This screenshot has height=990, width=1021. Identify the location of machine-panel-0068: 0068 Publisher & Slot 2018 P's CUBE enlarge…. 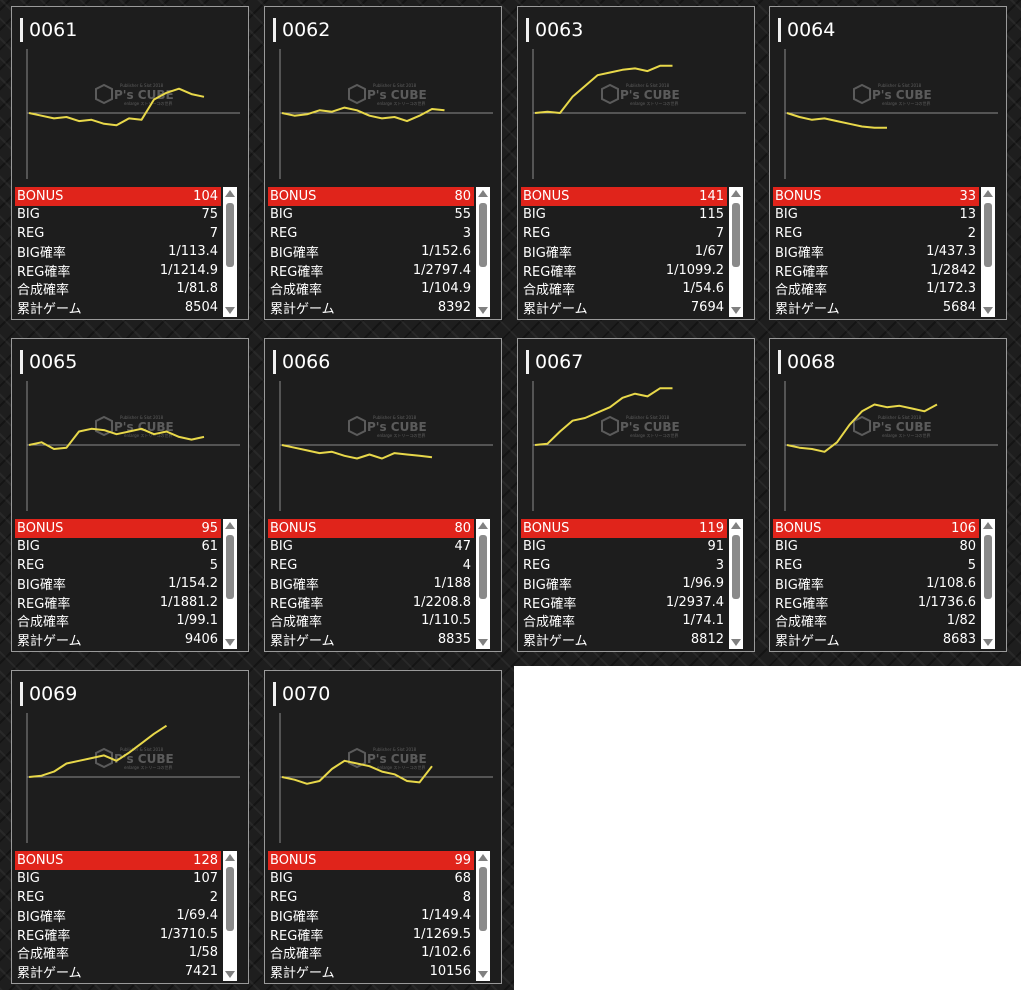
(888, 495).